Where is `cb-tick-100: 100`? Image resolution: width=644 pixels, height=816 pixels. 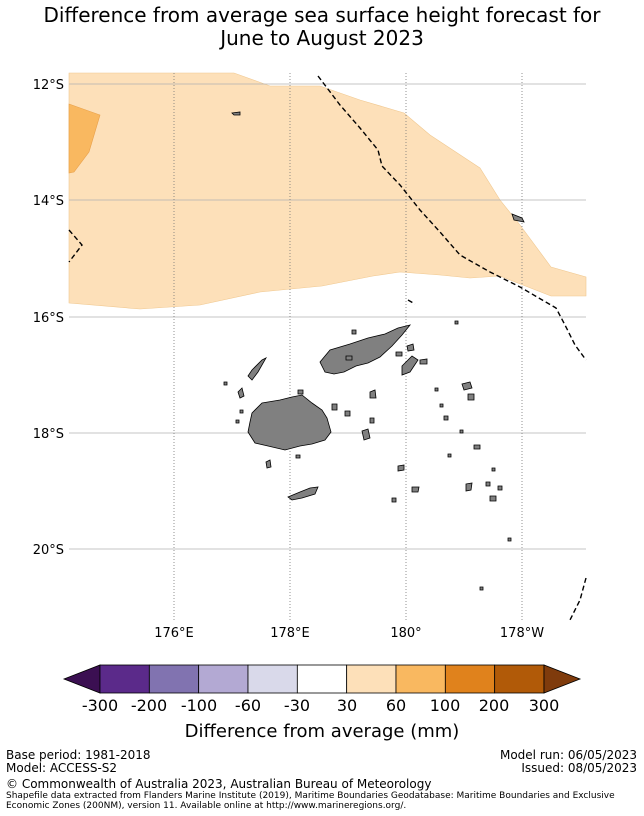
cb-tick-100: 100 is located at coordinates (445, 705).